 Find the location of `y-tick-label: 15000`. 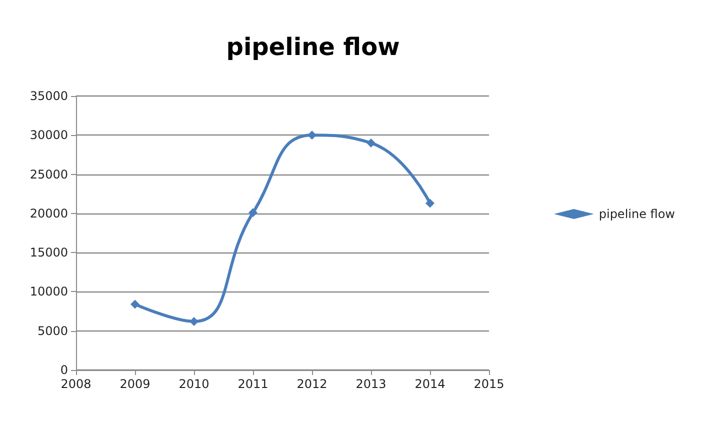

y-tick-label: 15000 is located at coordinates (49, 253).